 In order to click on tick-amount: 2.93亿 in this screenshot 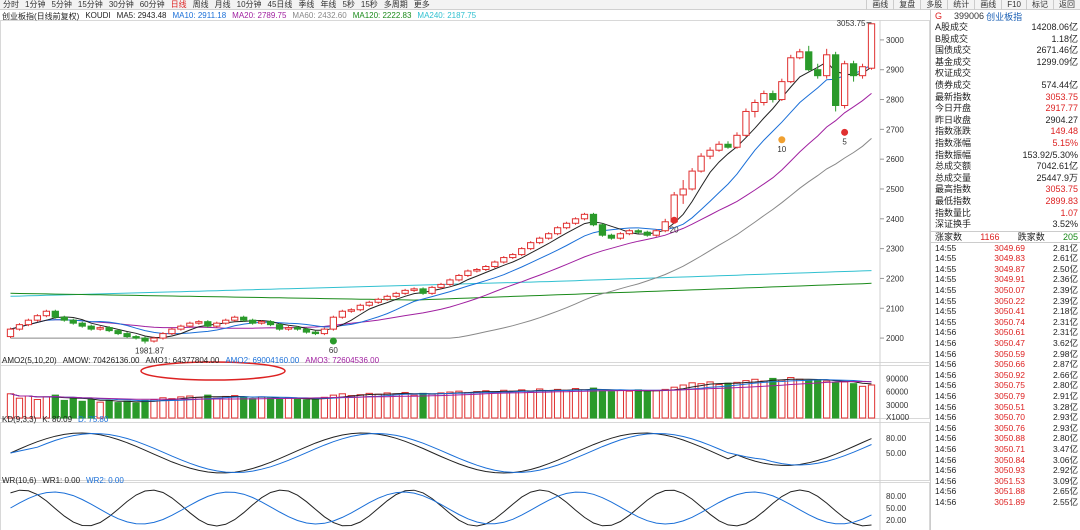, I will do `click(1065, 427)`.